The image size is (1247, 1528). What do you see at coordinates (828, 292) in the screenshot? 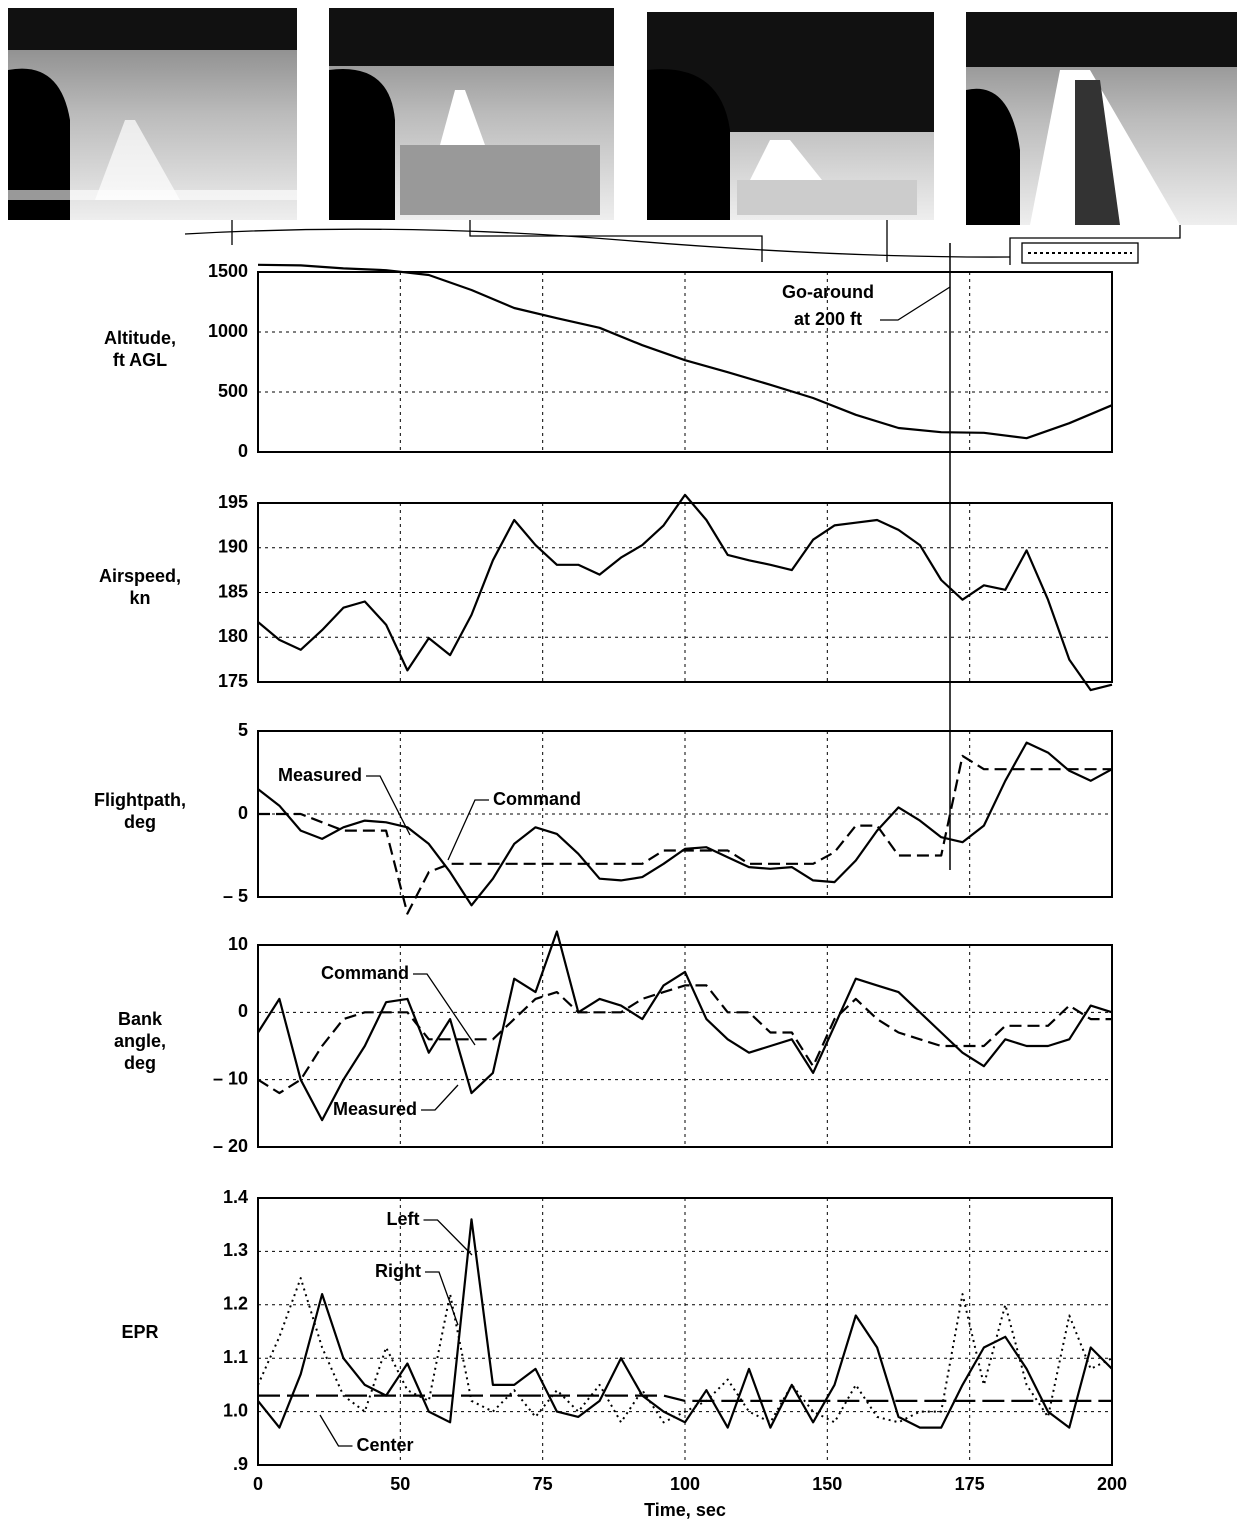
I see `annotation: Go-around` at bounding box center [828, 292].